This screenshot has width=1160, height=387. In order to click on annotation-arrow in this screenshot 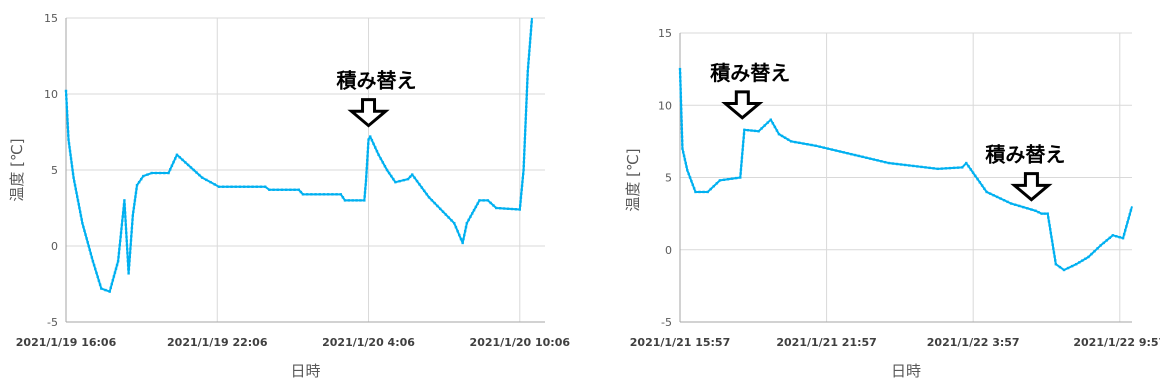, I will do `click(368, 113)`.